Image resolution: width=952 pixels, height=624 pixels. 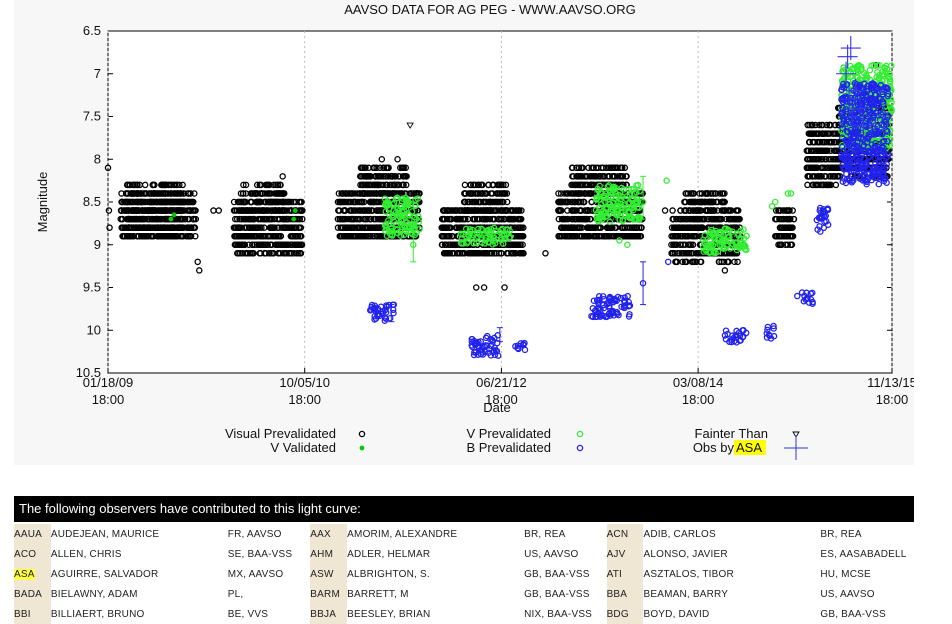 What do you see at coordinates (496, 407) in the screenshot?
I see `x-axis-label: Date` at bounding box center [496, 407].